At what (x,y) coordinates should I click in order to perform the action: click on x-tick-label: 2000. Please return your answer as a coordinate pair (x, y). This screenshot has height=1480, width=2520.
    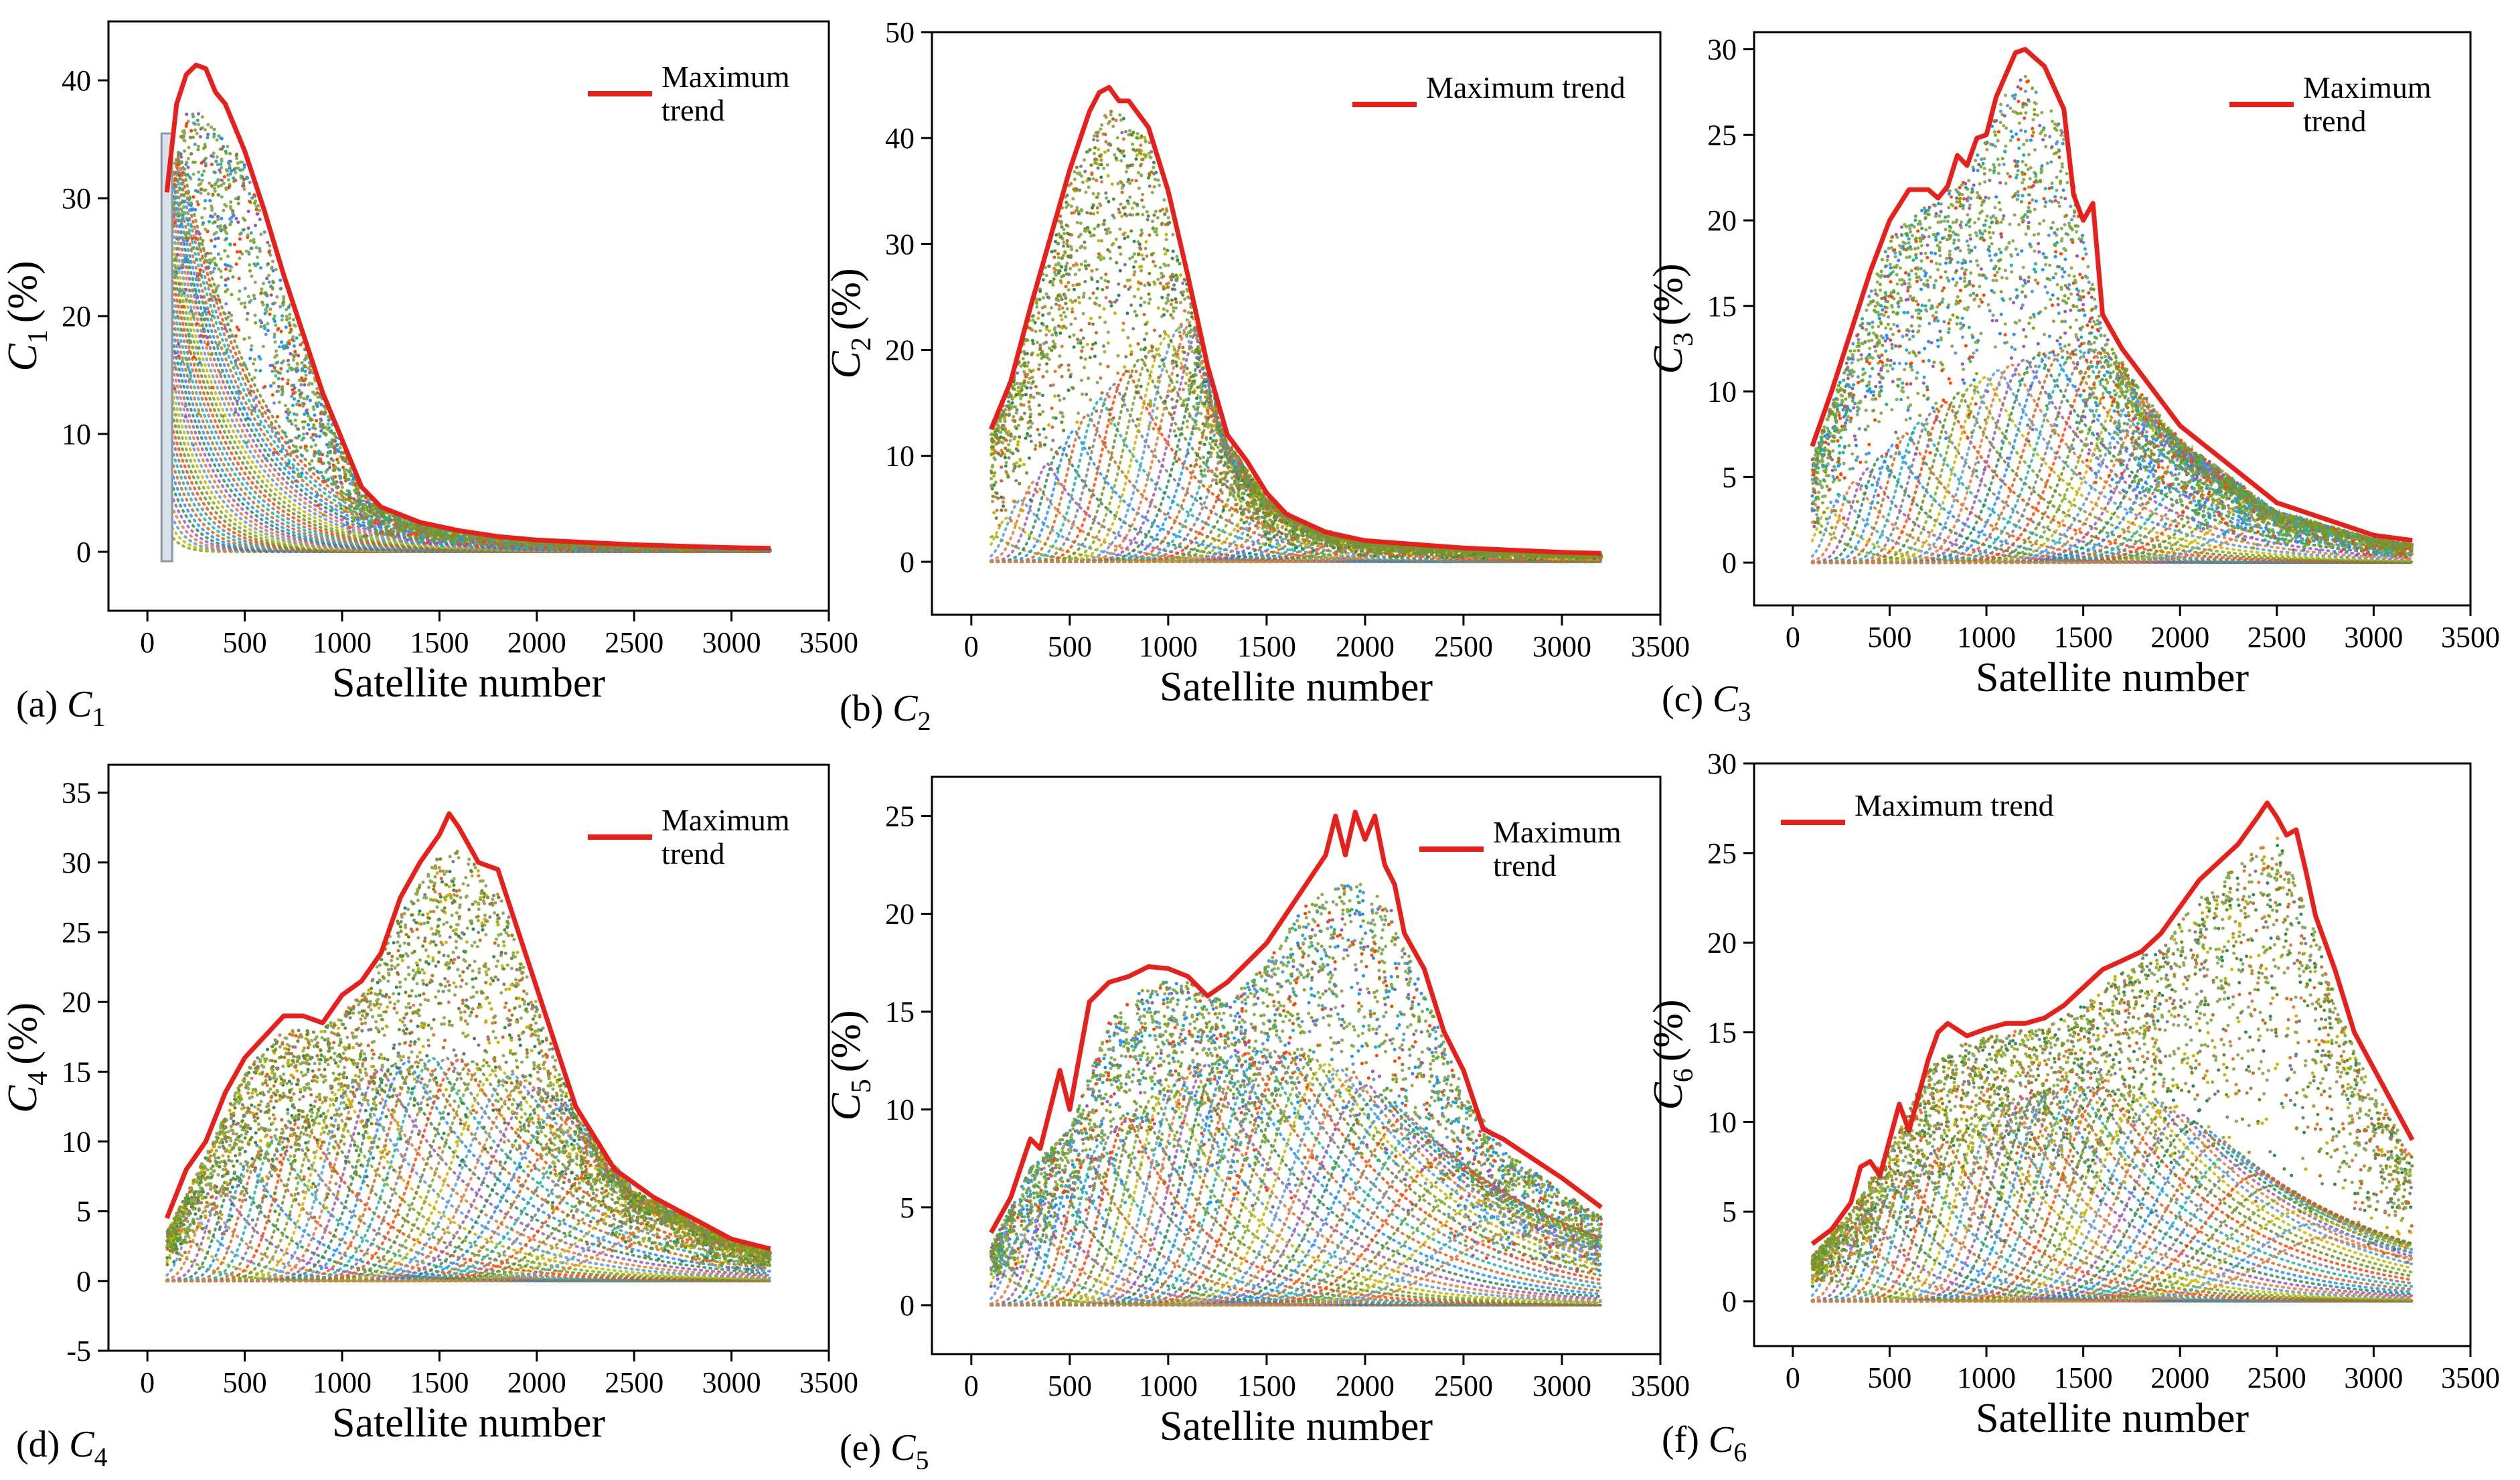
    Looking at the image, I should click on (536, 1382).